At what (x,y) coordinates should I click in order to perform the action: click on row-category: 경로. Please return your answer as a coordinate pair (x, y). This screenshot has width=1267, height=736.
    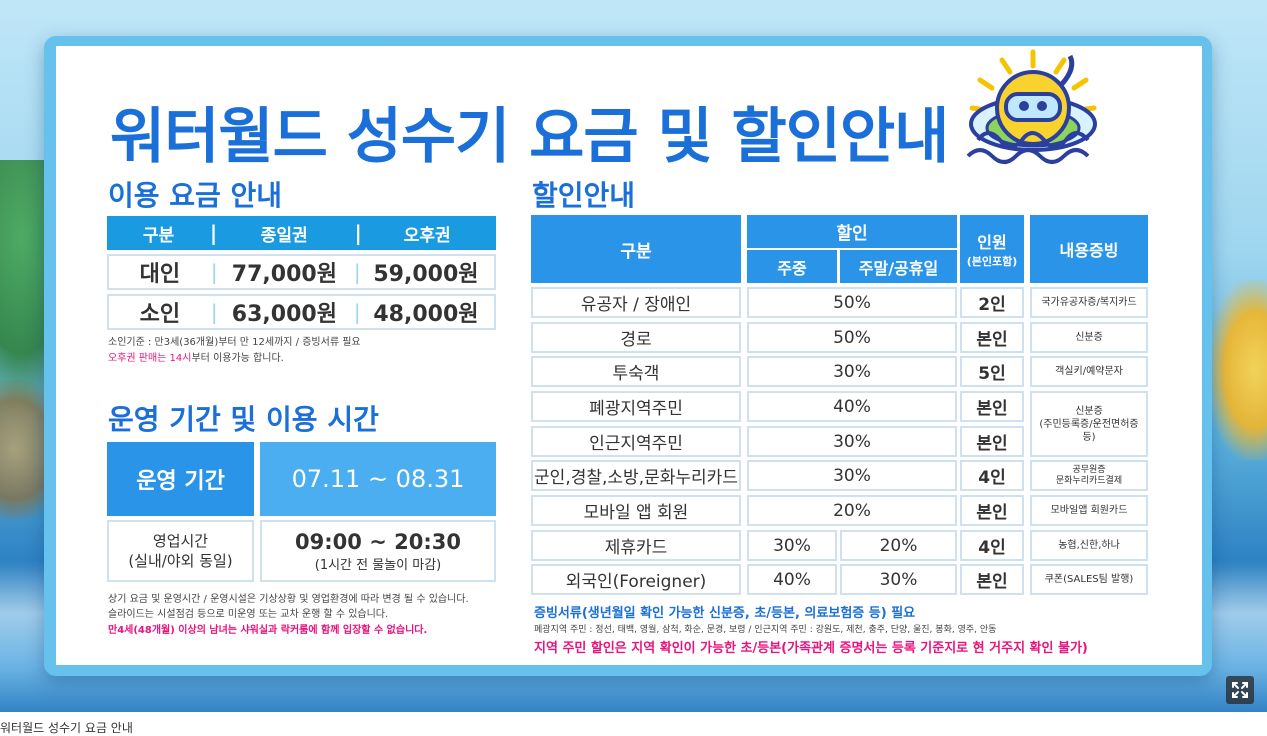
    Looking at the image, I should click on (636, 337).